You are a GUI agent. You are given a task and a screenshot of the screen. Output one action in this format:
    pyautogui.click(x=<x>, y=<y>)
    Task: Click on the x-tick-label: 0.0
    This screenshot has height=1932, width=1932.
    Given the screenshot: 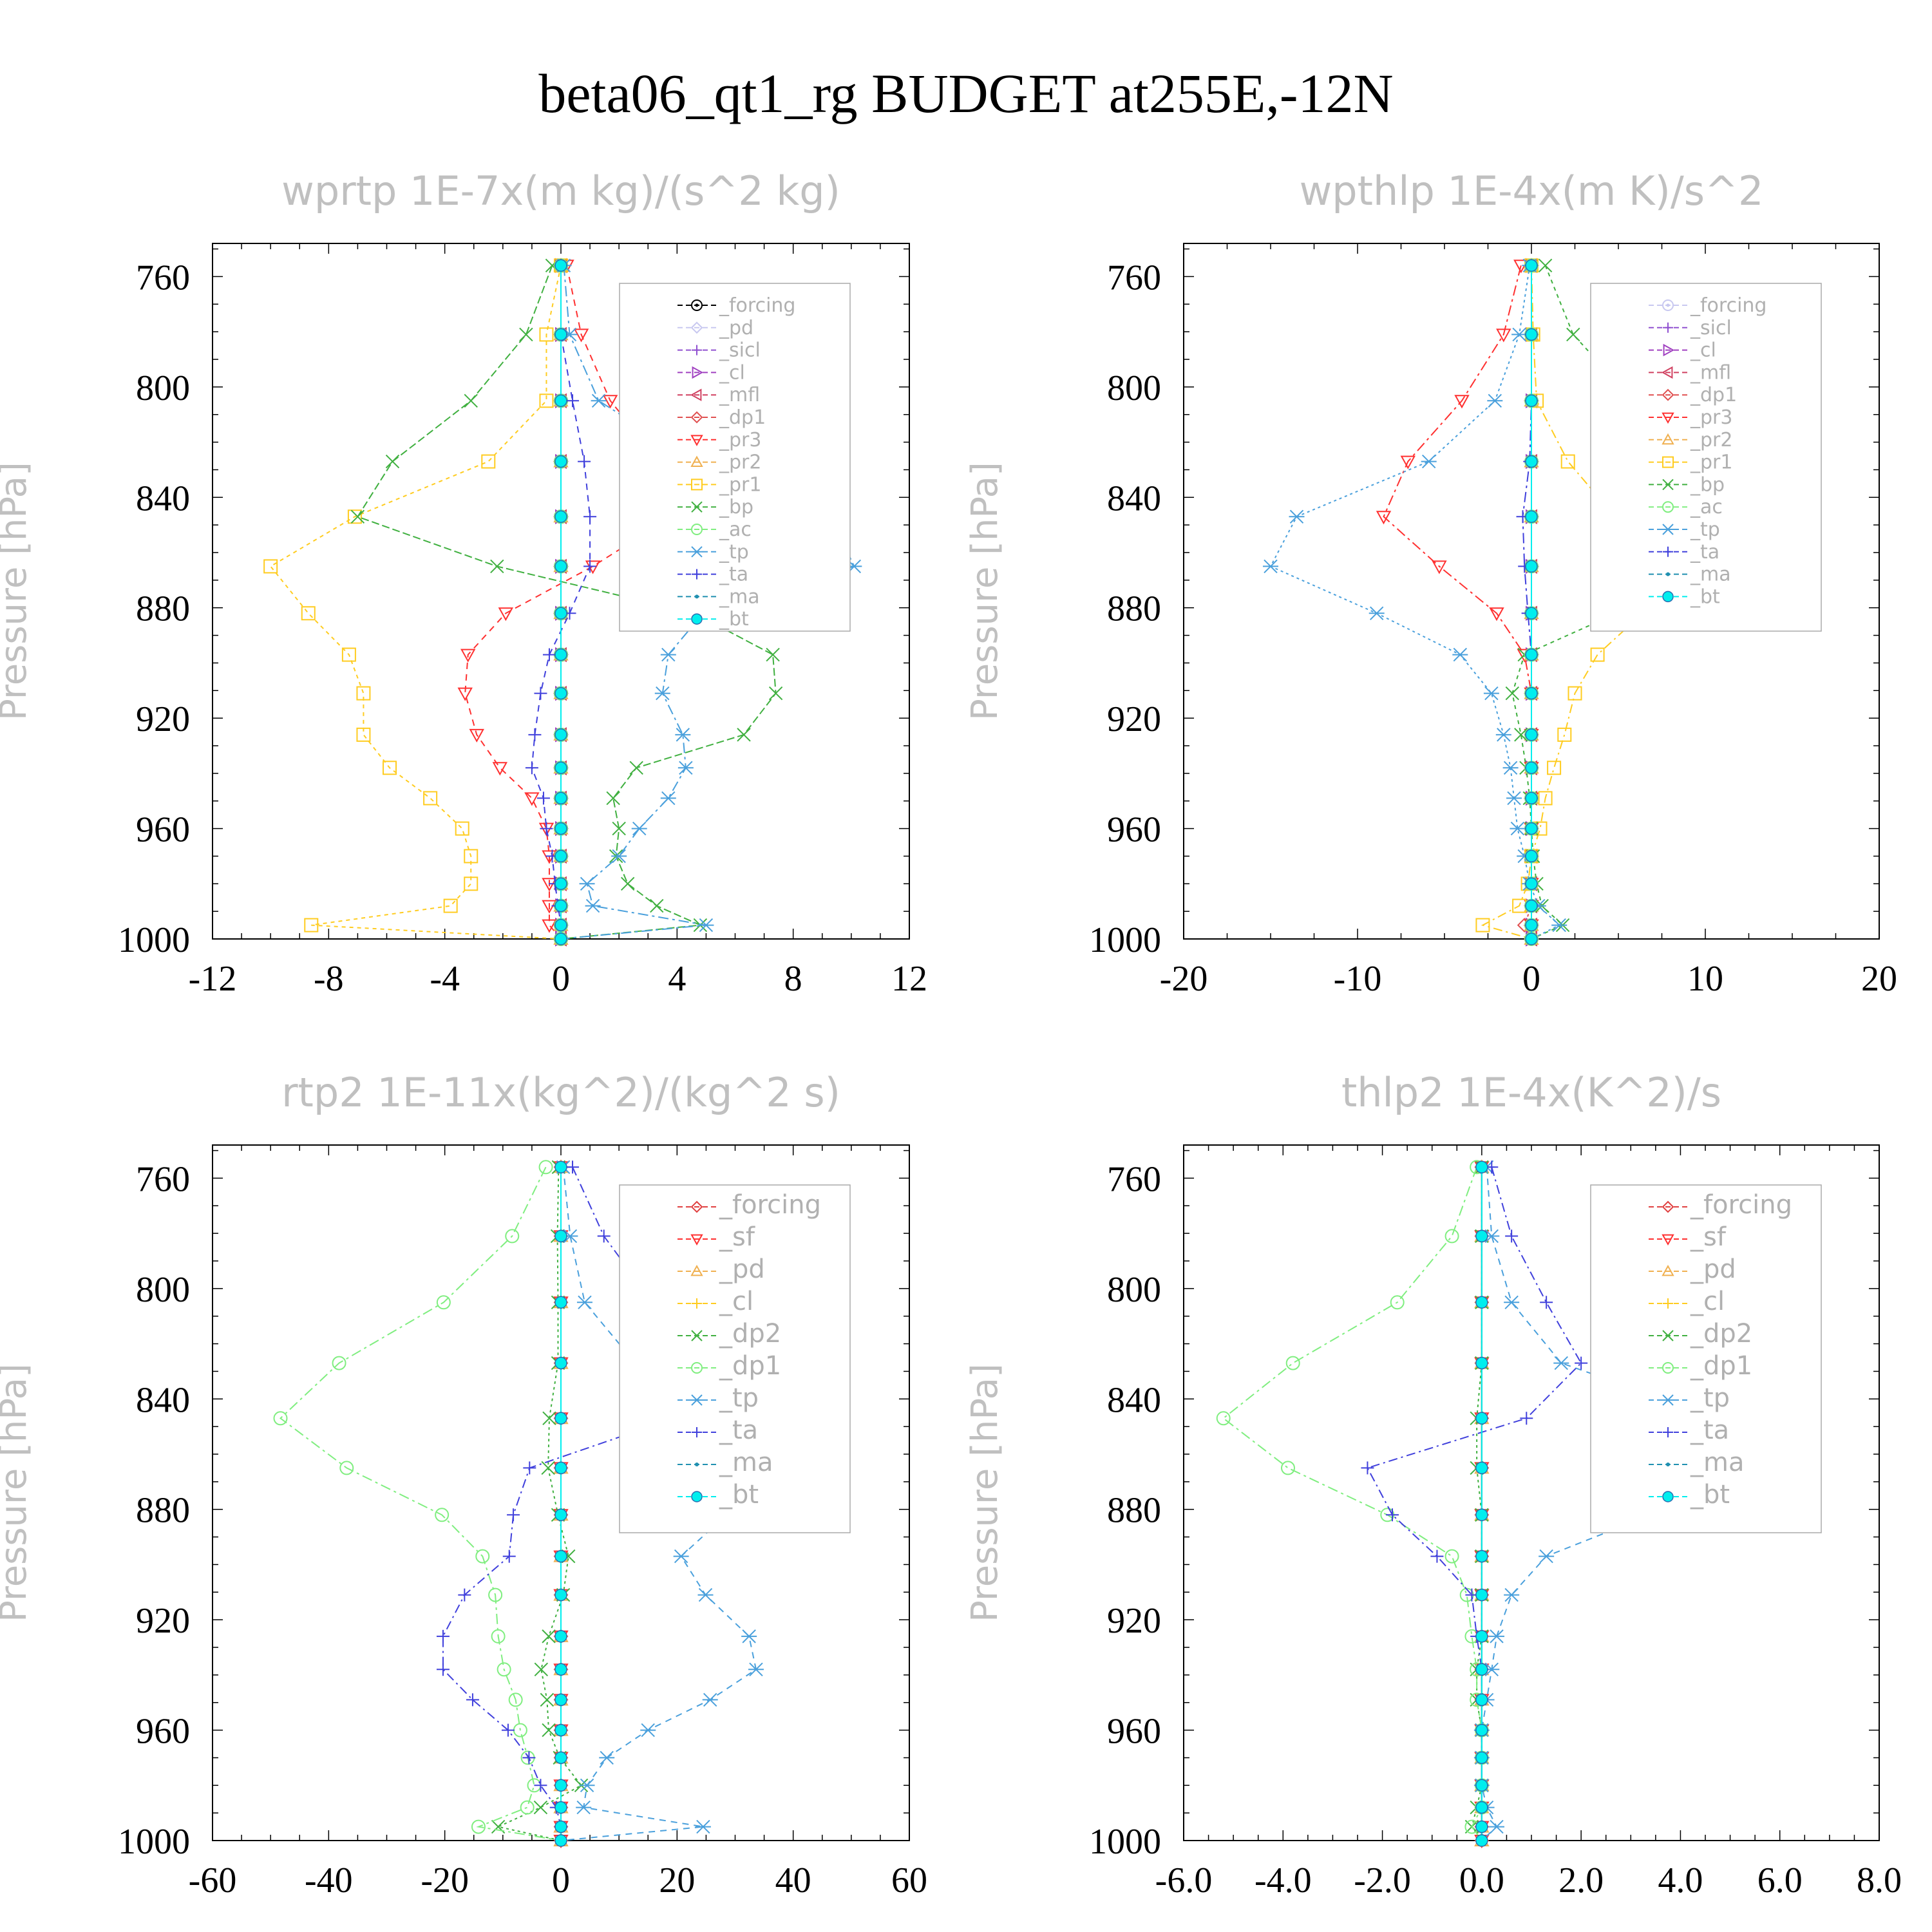 What is the action you would take?
    pyautogui.click(x=1481, y=1880)
    